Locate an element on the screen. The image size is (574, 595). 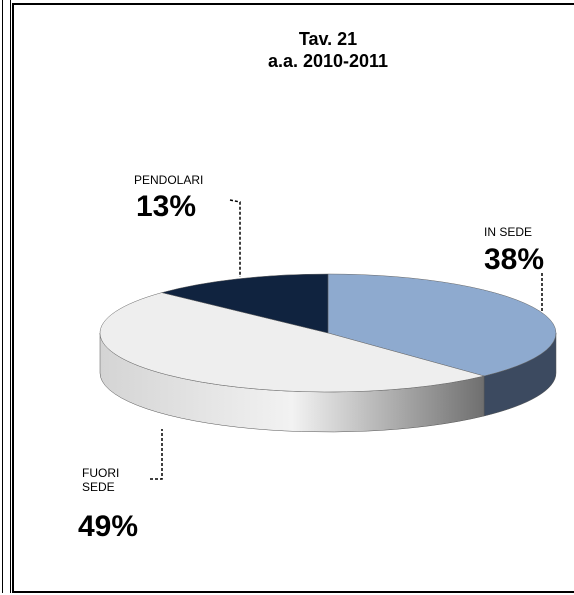
category-label: IN SEDE is located at coordinates (508, 232).